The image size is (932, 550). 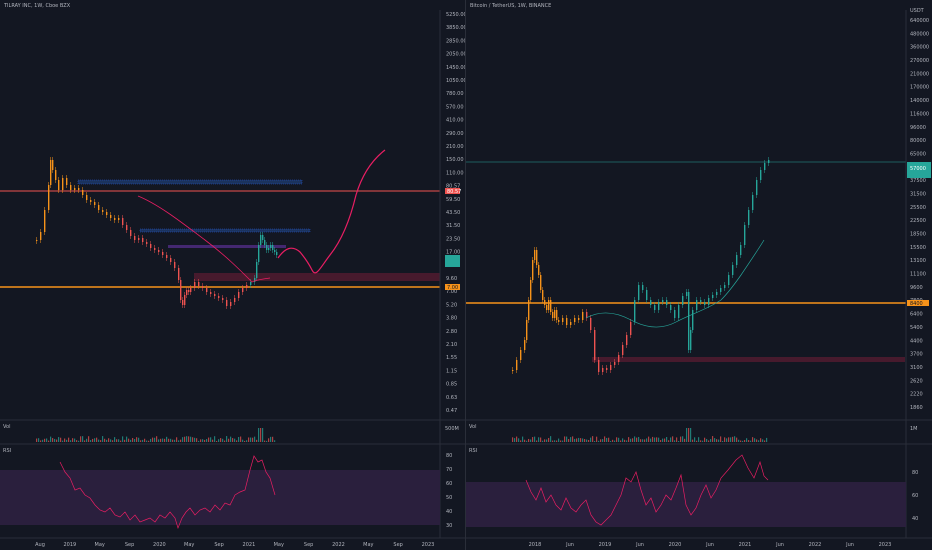 I want to click on left-rsi-tick: 40, so click(x=449, y=512).